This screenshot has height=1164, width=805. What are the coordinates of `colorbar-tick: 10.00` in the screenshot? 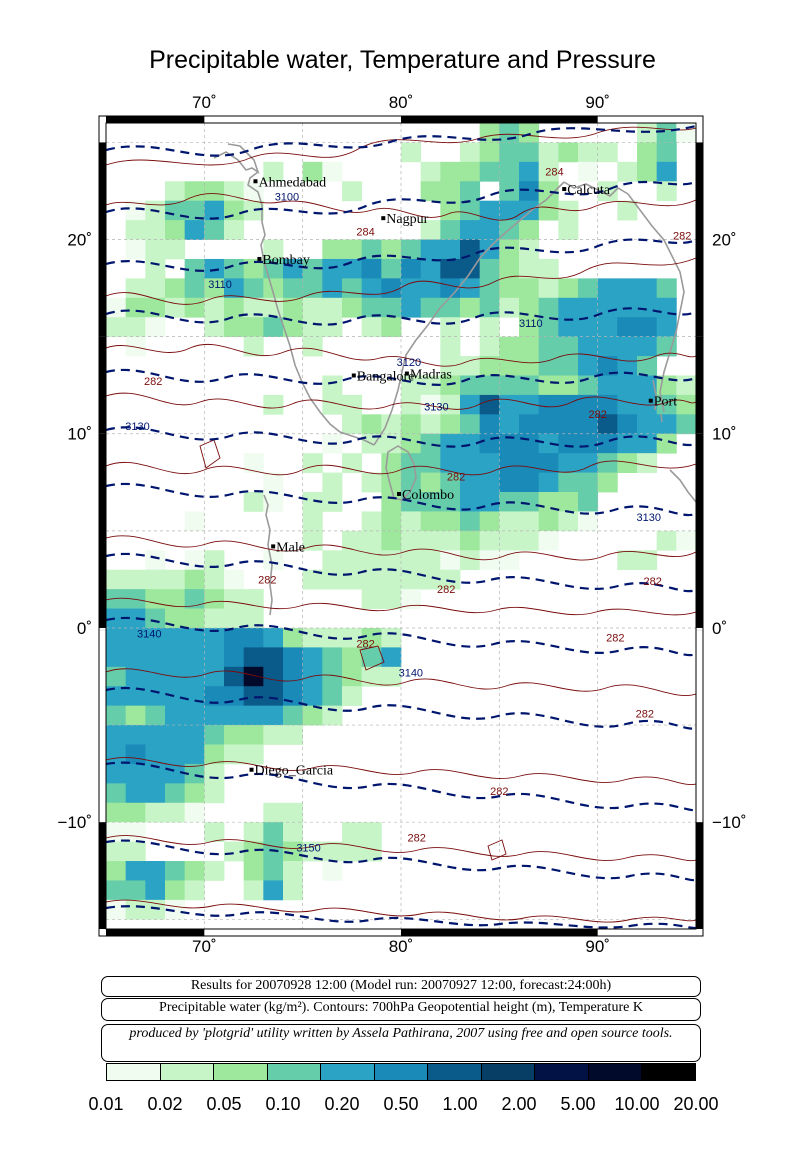 It's located at (637, 1104).